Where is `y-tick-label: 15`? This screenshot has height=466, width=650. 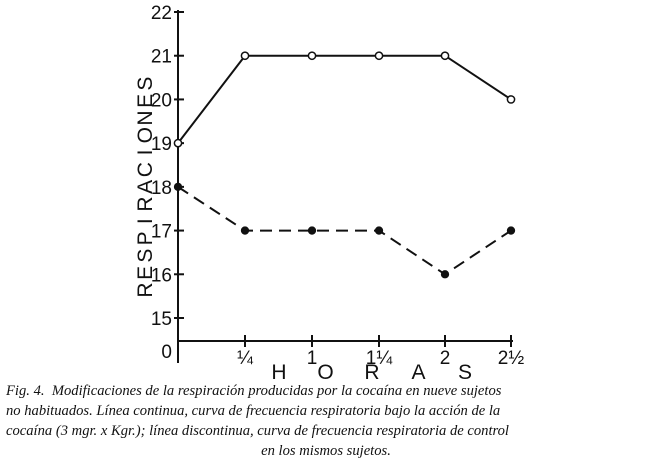
y-tick-label: 15 is located at coordinates (161, 319).